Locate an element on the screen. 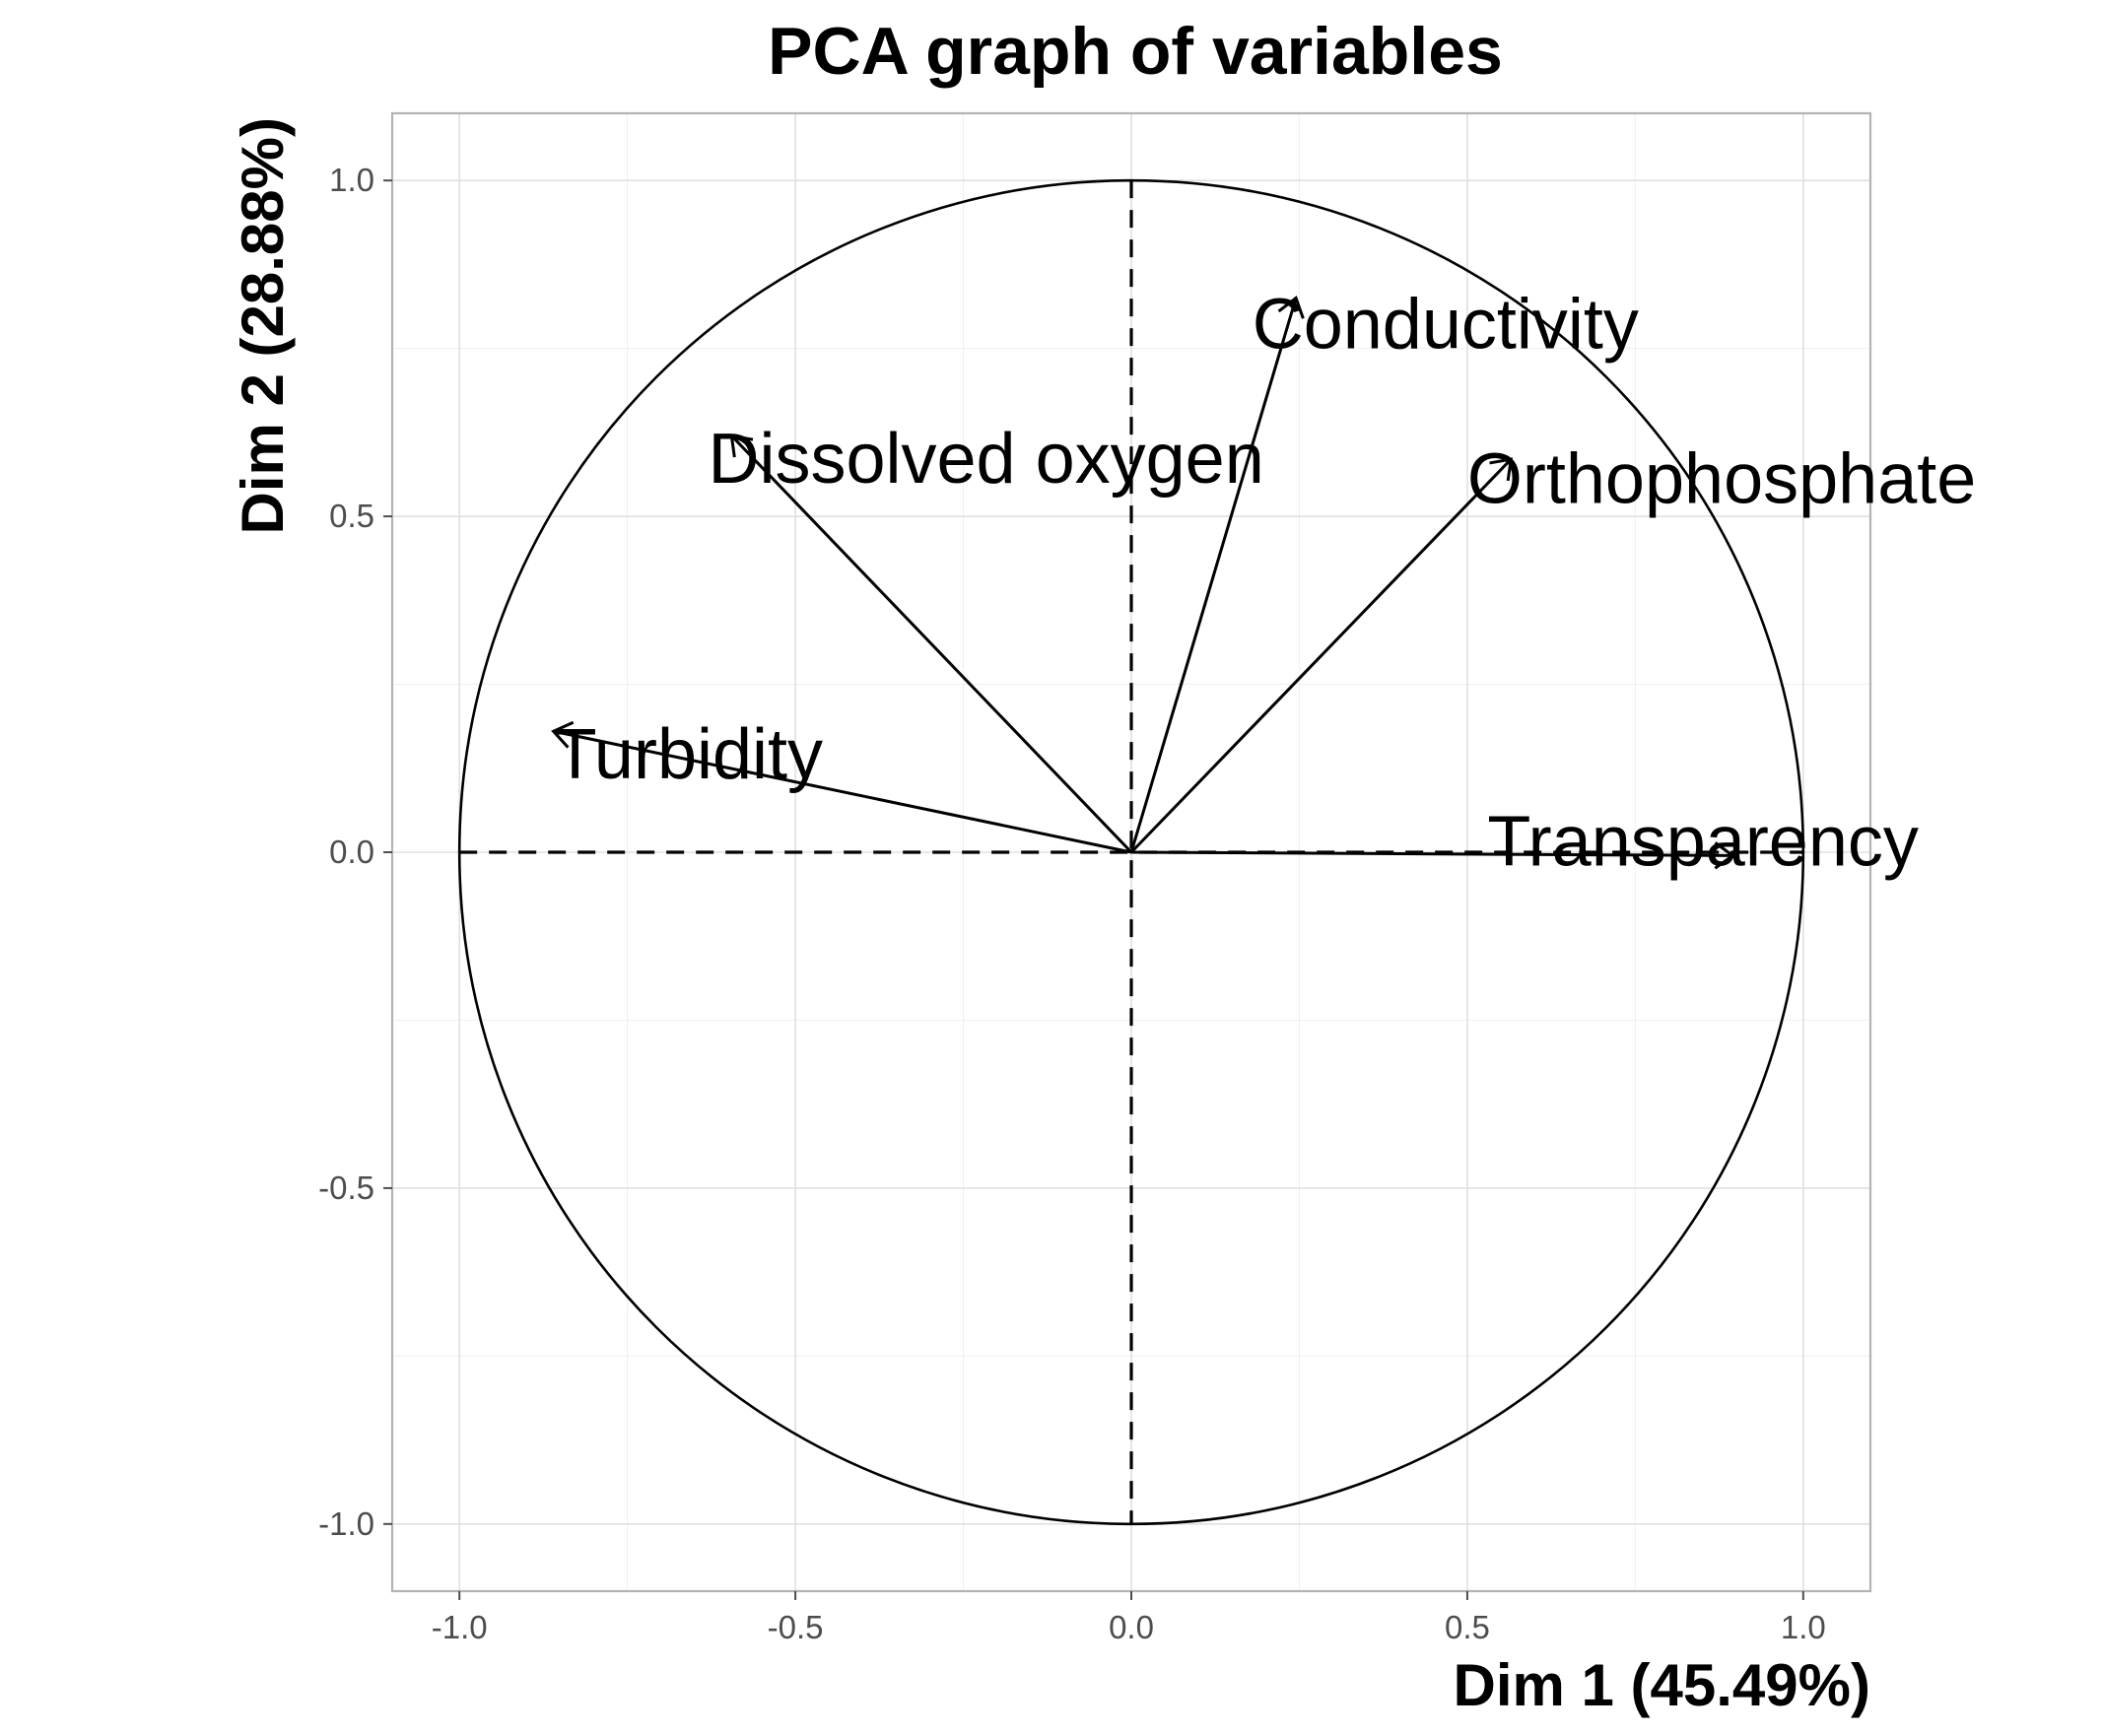 The height and width of the screenshot is (1736, 2103). label-turbidity: Turbidity is located at coordinates (688, 754).